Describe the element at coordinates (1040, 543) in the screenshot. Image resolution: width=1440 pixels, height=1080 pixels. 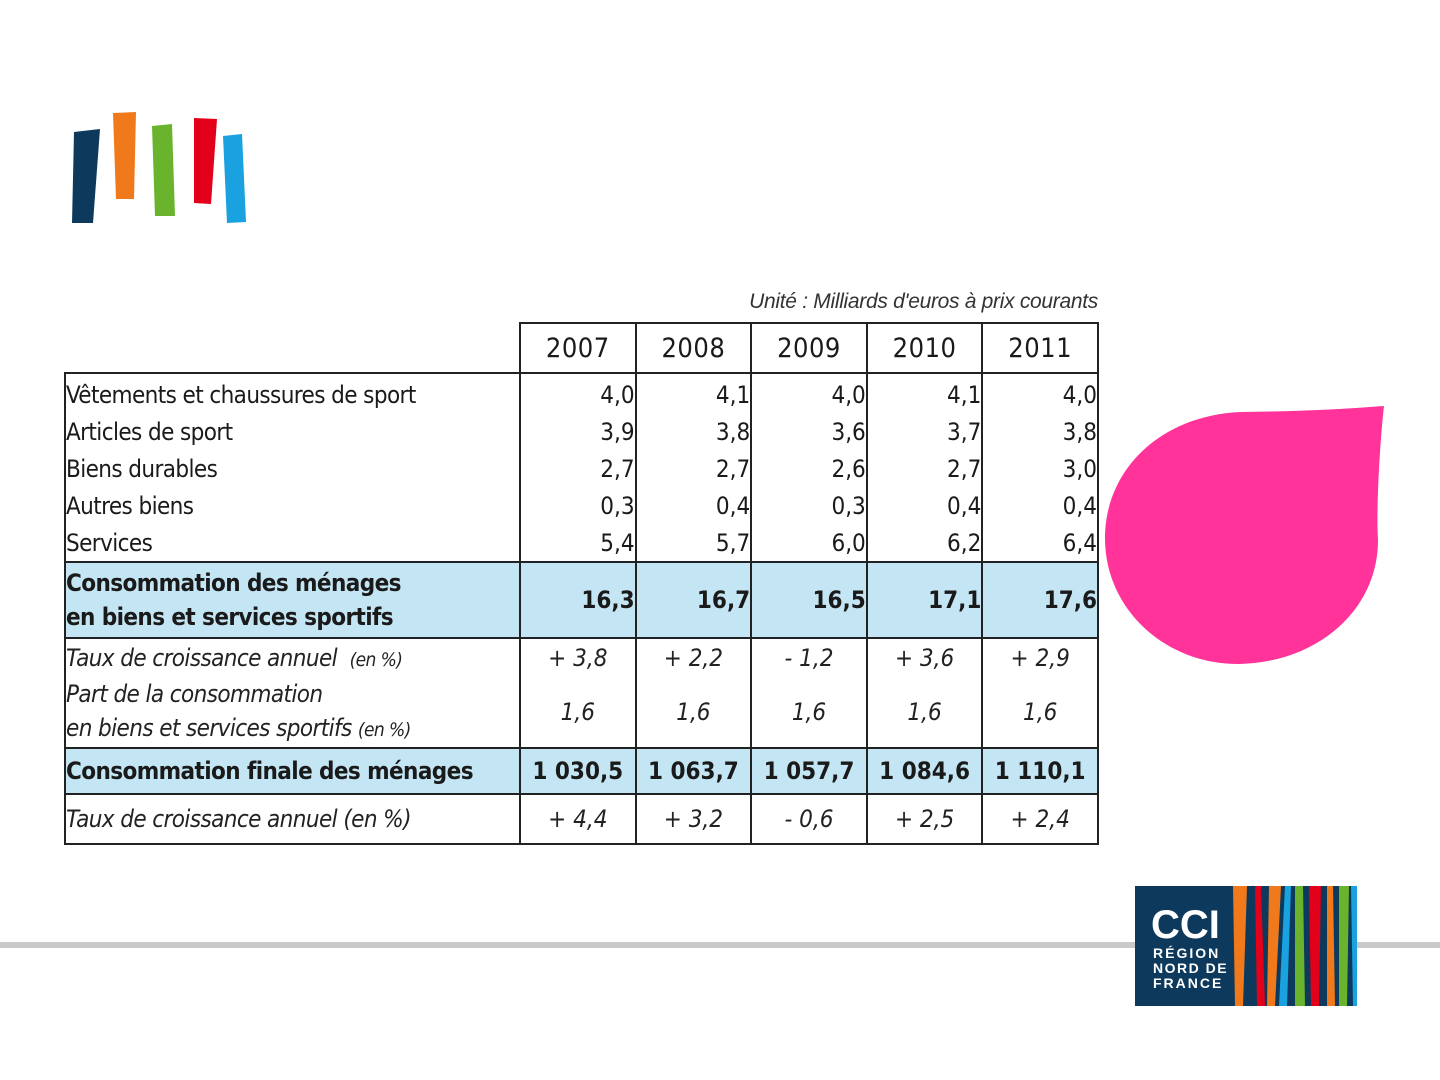
I see `cell-value: 6,4` at that location.